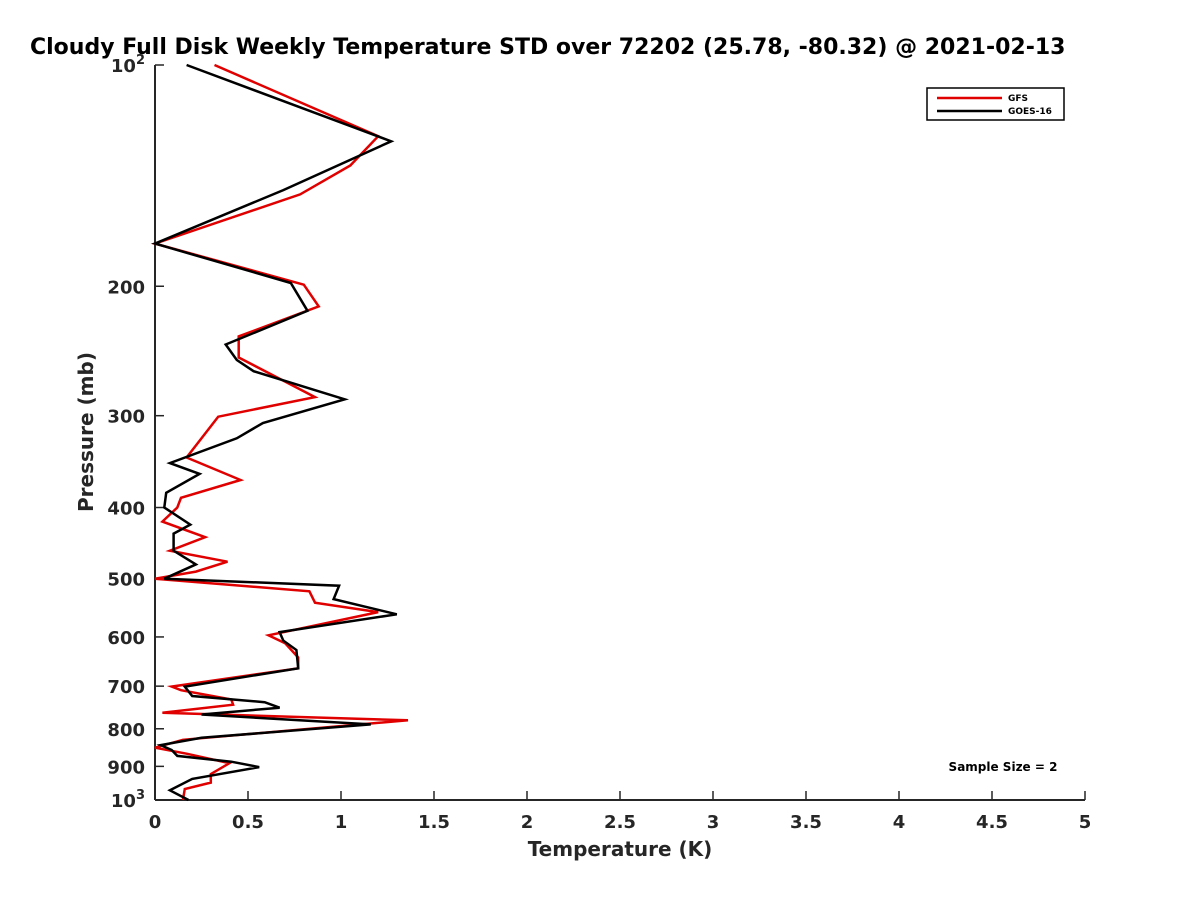 The width and height of the screenshot is (1200, 900). I want to click on x-tick-label: 3.5, so click(806, 822).